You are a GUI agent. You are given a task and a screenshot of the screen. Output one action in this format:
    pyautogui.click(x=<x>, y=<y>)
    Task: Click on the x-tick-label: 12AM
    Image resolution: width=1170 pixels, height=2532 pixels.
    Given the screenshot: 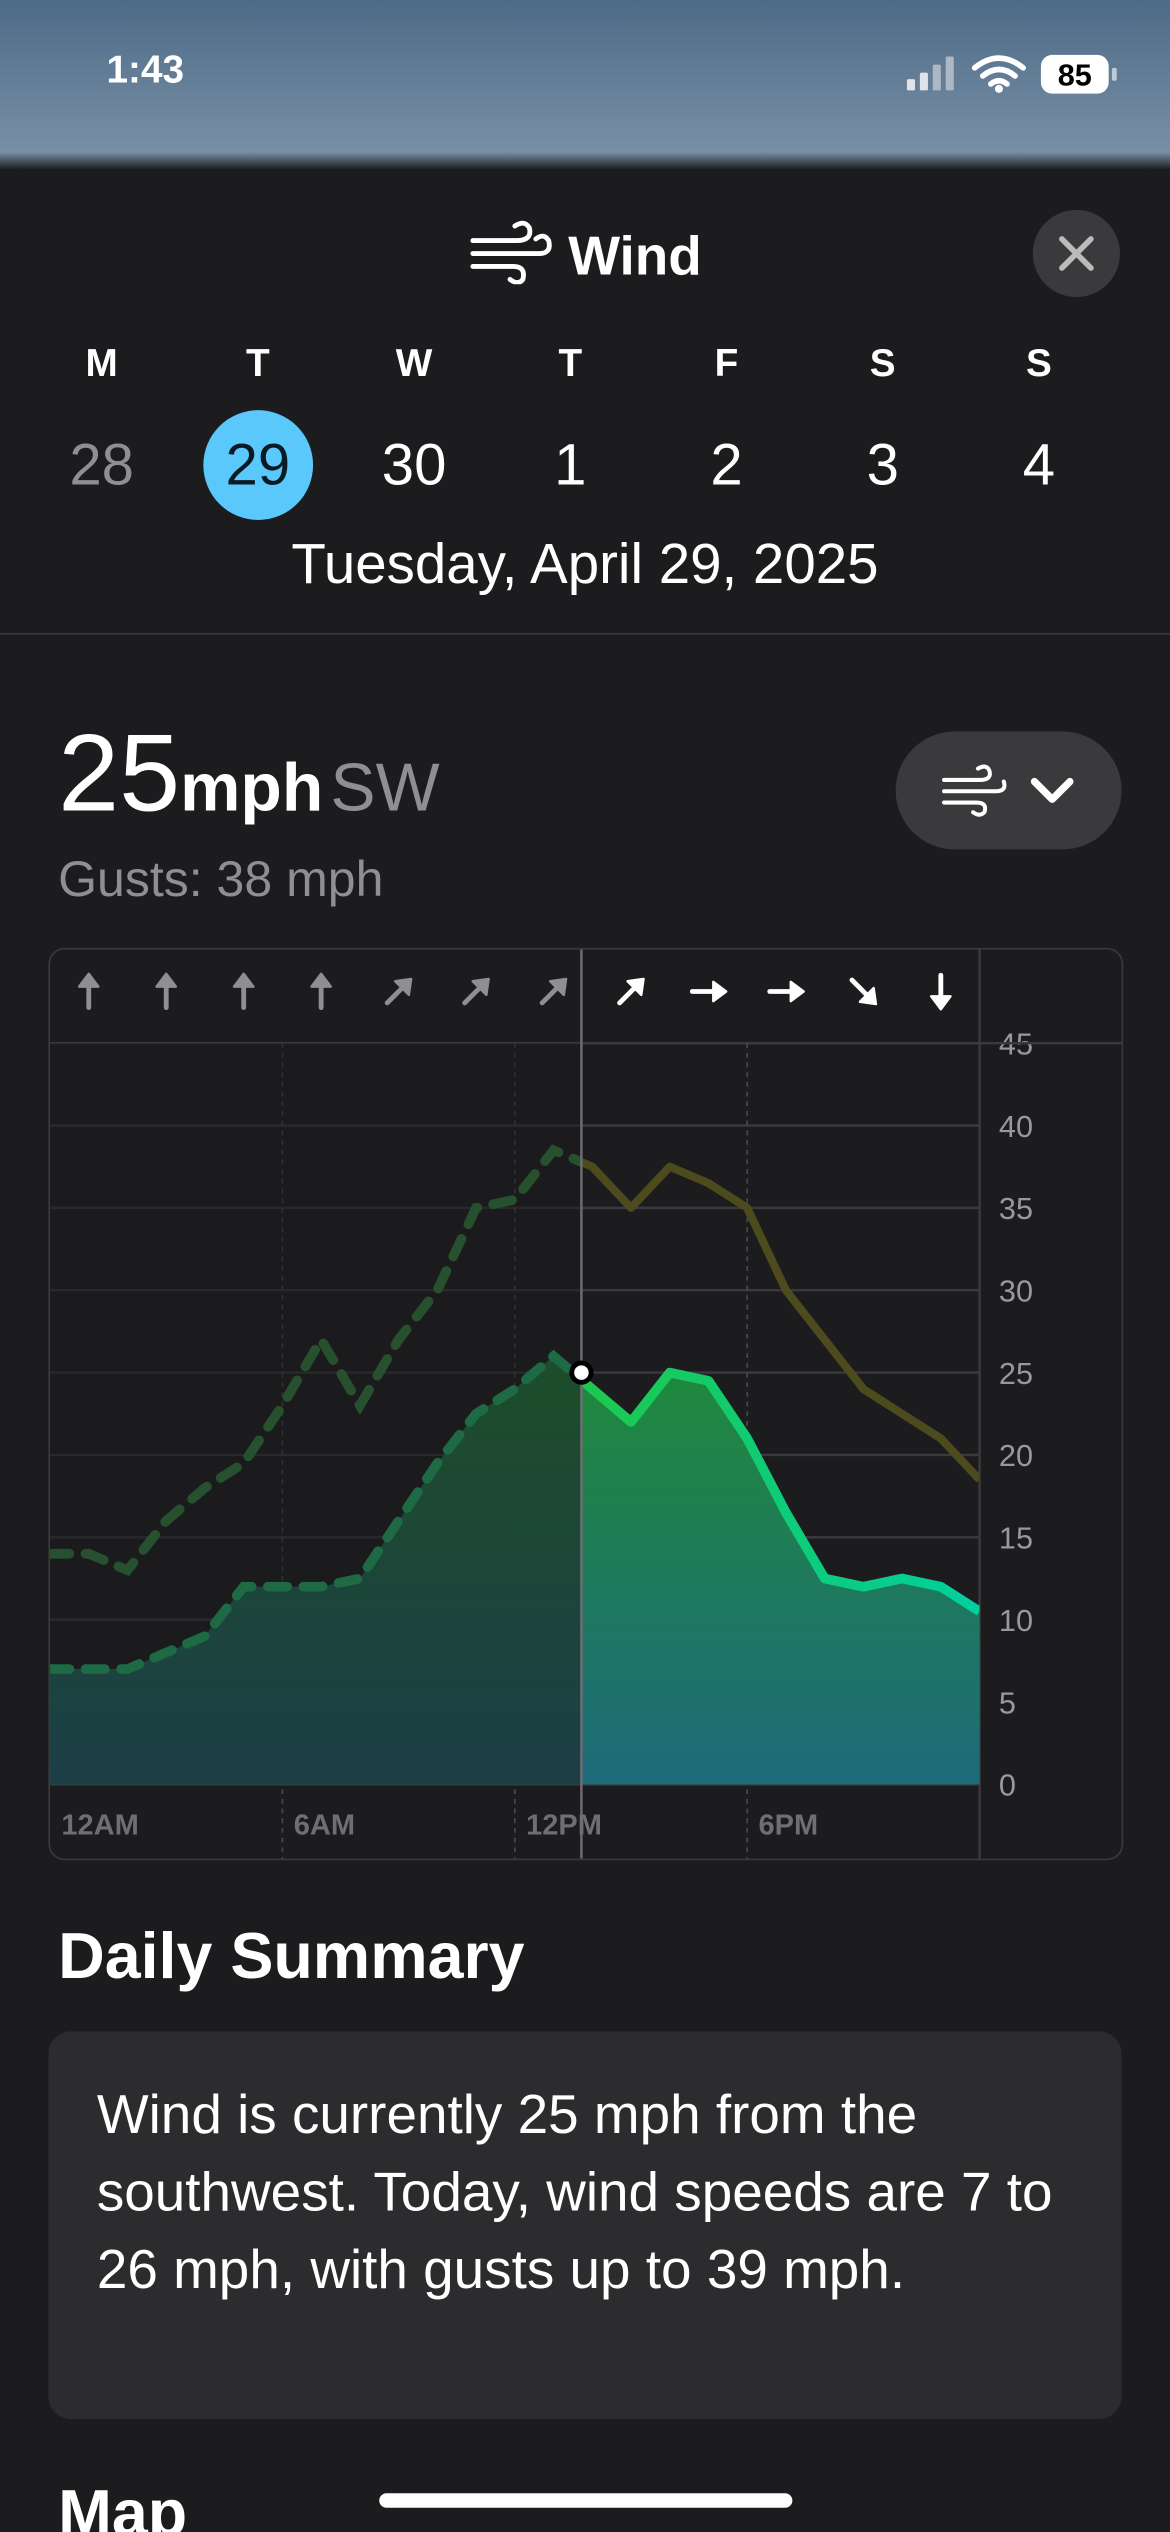 What is the action you would take?
    pyautogui.click(x=99, y=1825)
    